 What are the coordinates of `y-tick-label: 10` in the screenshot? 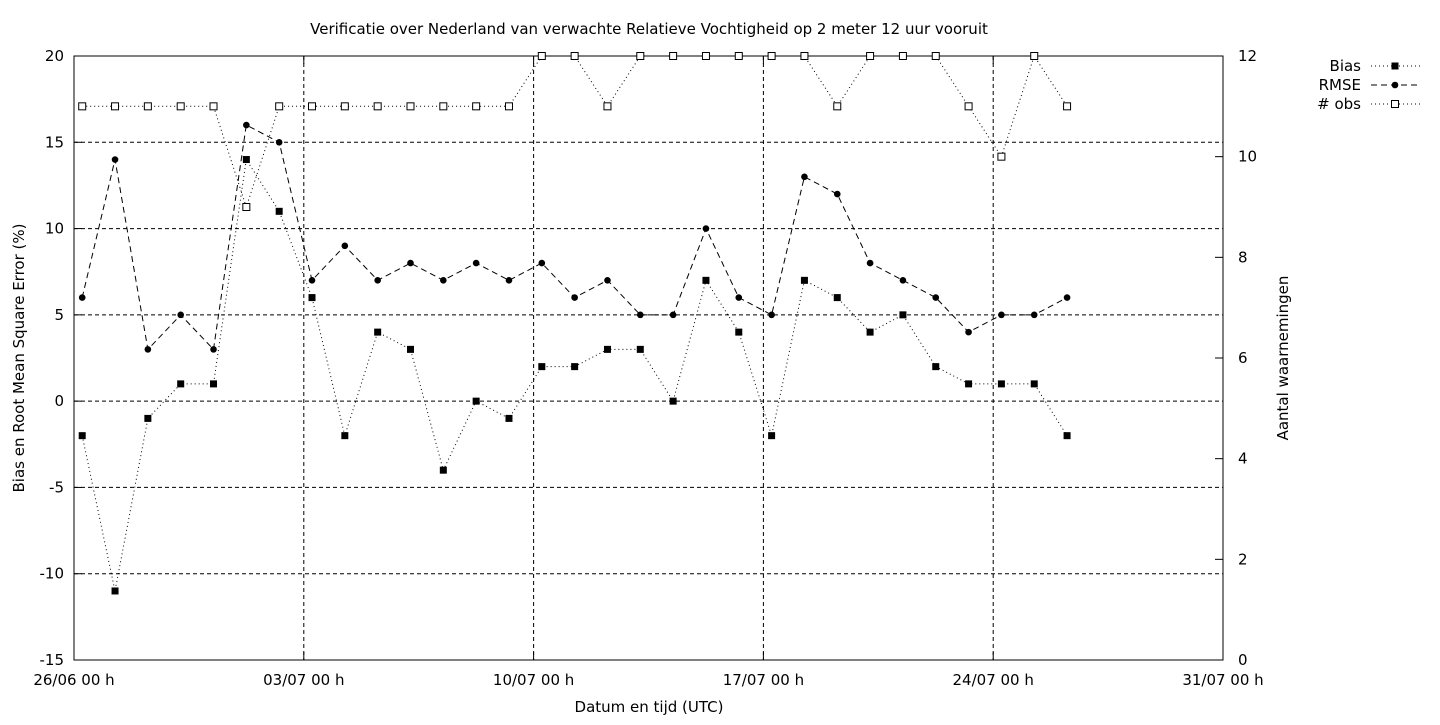 It's located at (54, 229).